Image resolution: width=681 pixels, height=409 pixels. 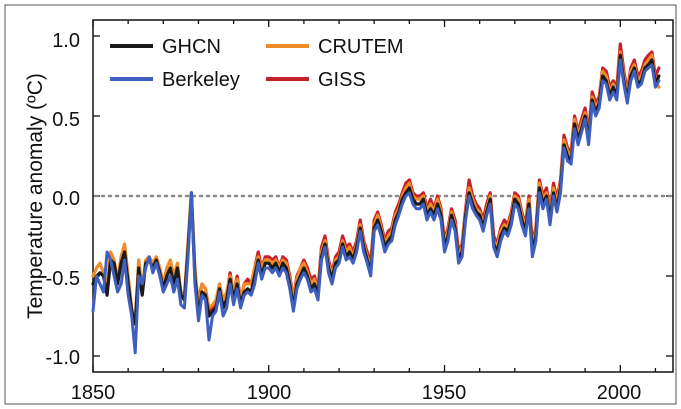 What do you see at coordinates (257, 63) in the screenshot?
I see `legend: GHCN Berkeley CRUTEM GISS` at bounding box center [257, 63].